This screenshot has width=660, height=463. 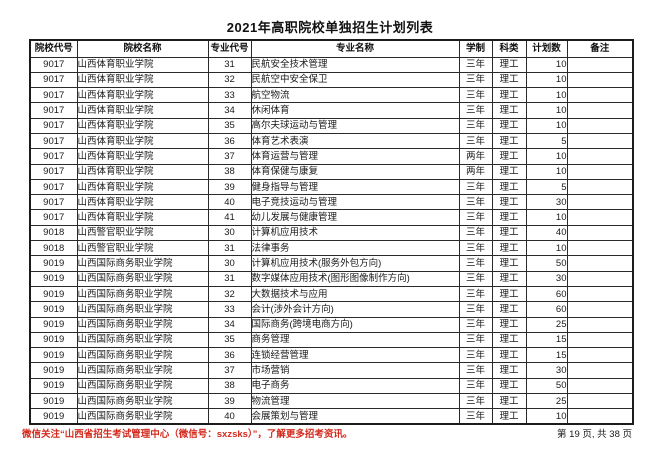 What do you see at coordinates (355, 355) in the screenshot?
I see `cell-major-name: 连锁经营管理` at bounding box center [355, 355].